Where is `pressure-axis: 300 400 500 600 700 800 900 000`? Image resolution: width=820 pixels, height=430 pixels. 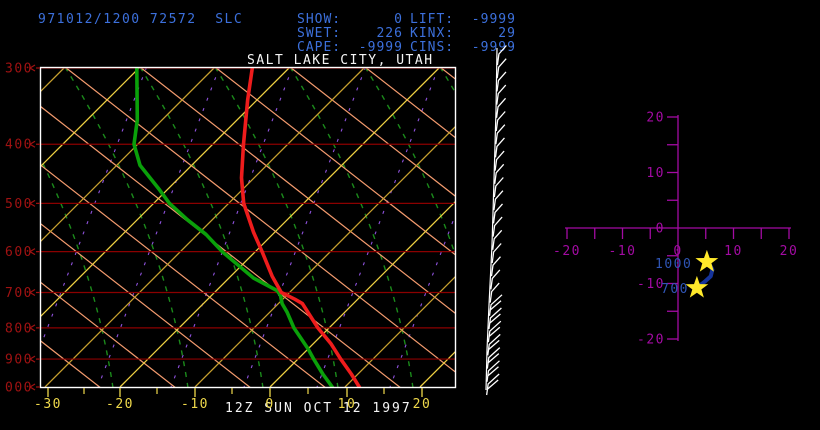
pressure-axis: 300 400 500 600 700 800 900 000 is located at coordinates (22, 229).